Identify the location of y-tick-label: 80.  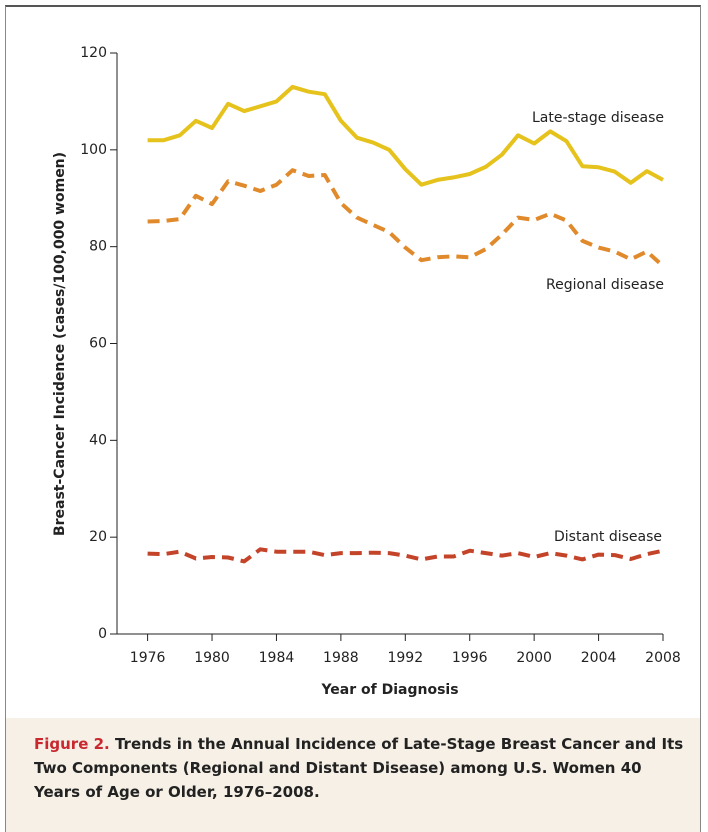
(98, 247).